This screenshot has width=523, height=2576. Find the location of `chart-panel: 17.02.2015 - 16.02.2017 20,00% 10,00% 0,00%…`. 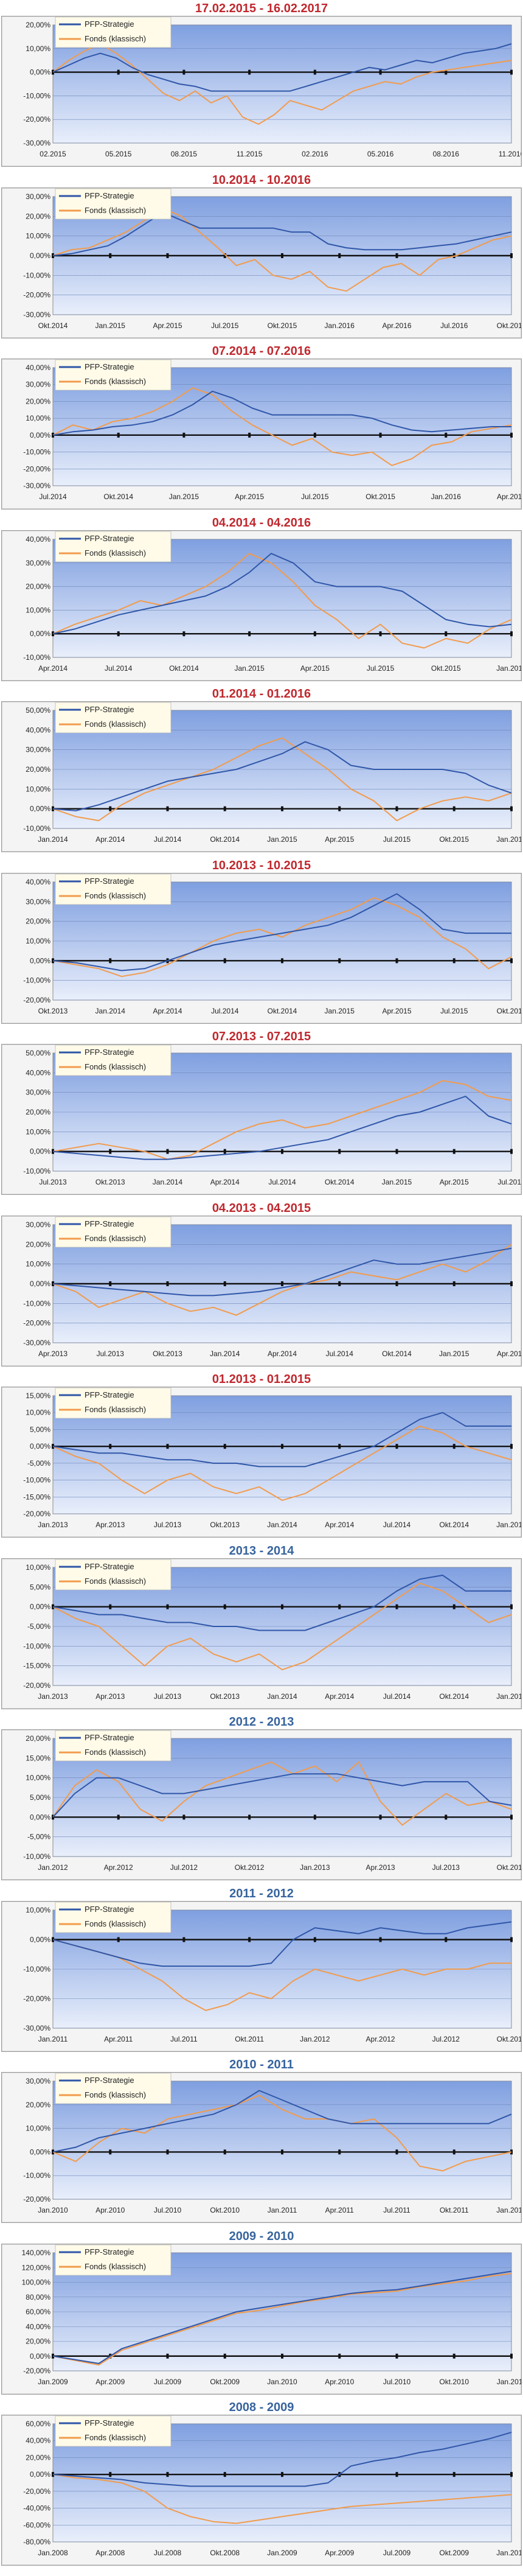

chart-panel: 17.02.2015 - 16.02.2017 20,00% 10,00% 0,00%… is located at coordinates (261, 86).